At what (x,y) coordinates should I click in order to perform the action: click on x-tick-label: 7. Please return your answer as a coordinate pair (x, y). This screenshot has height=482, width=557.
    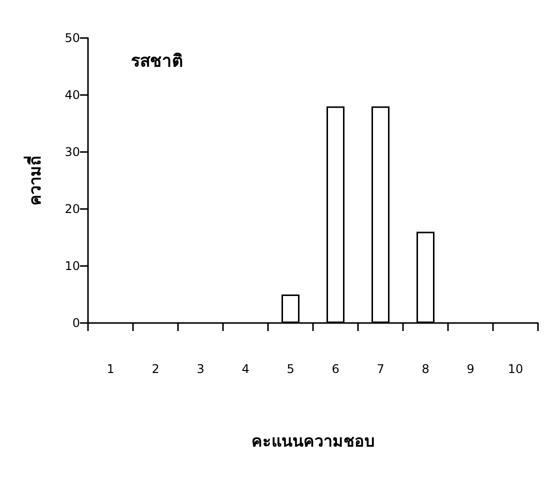
    Looking at the image, I should click on (380, 369).